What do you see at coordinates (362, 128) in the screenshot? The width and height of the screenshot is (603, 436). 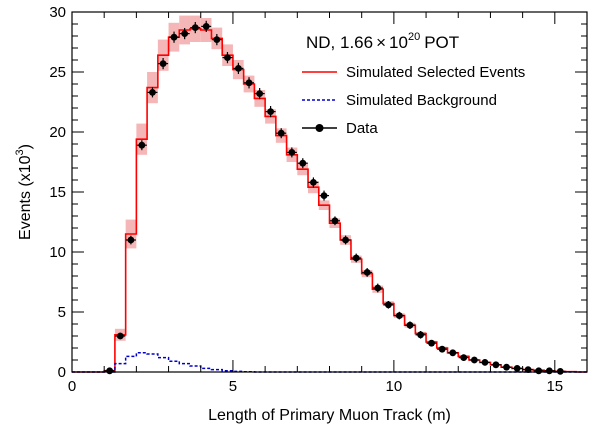 I see `legend-label-data: Data` at bounding box center [362, 128].